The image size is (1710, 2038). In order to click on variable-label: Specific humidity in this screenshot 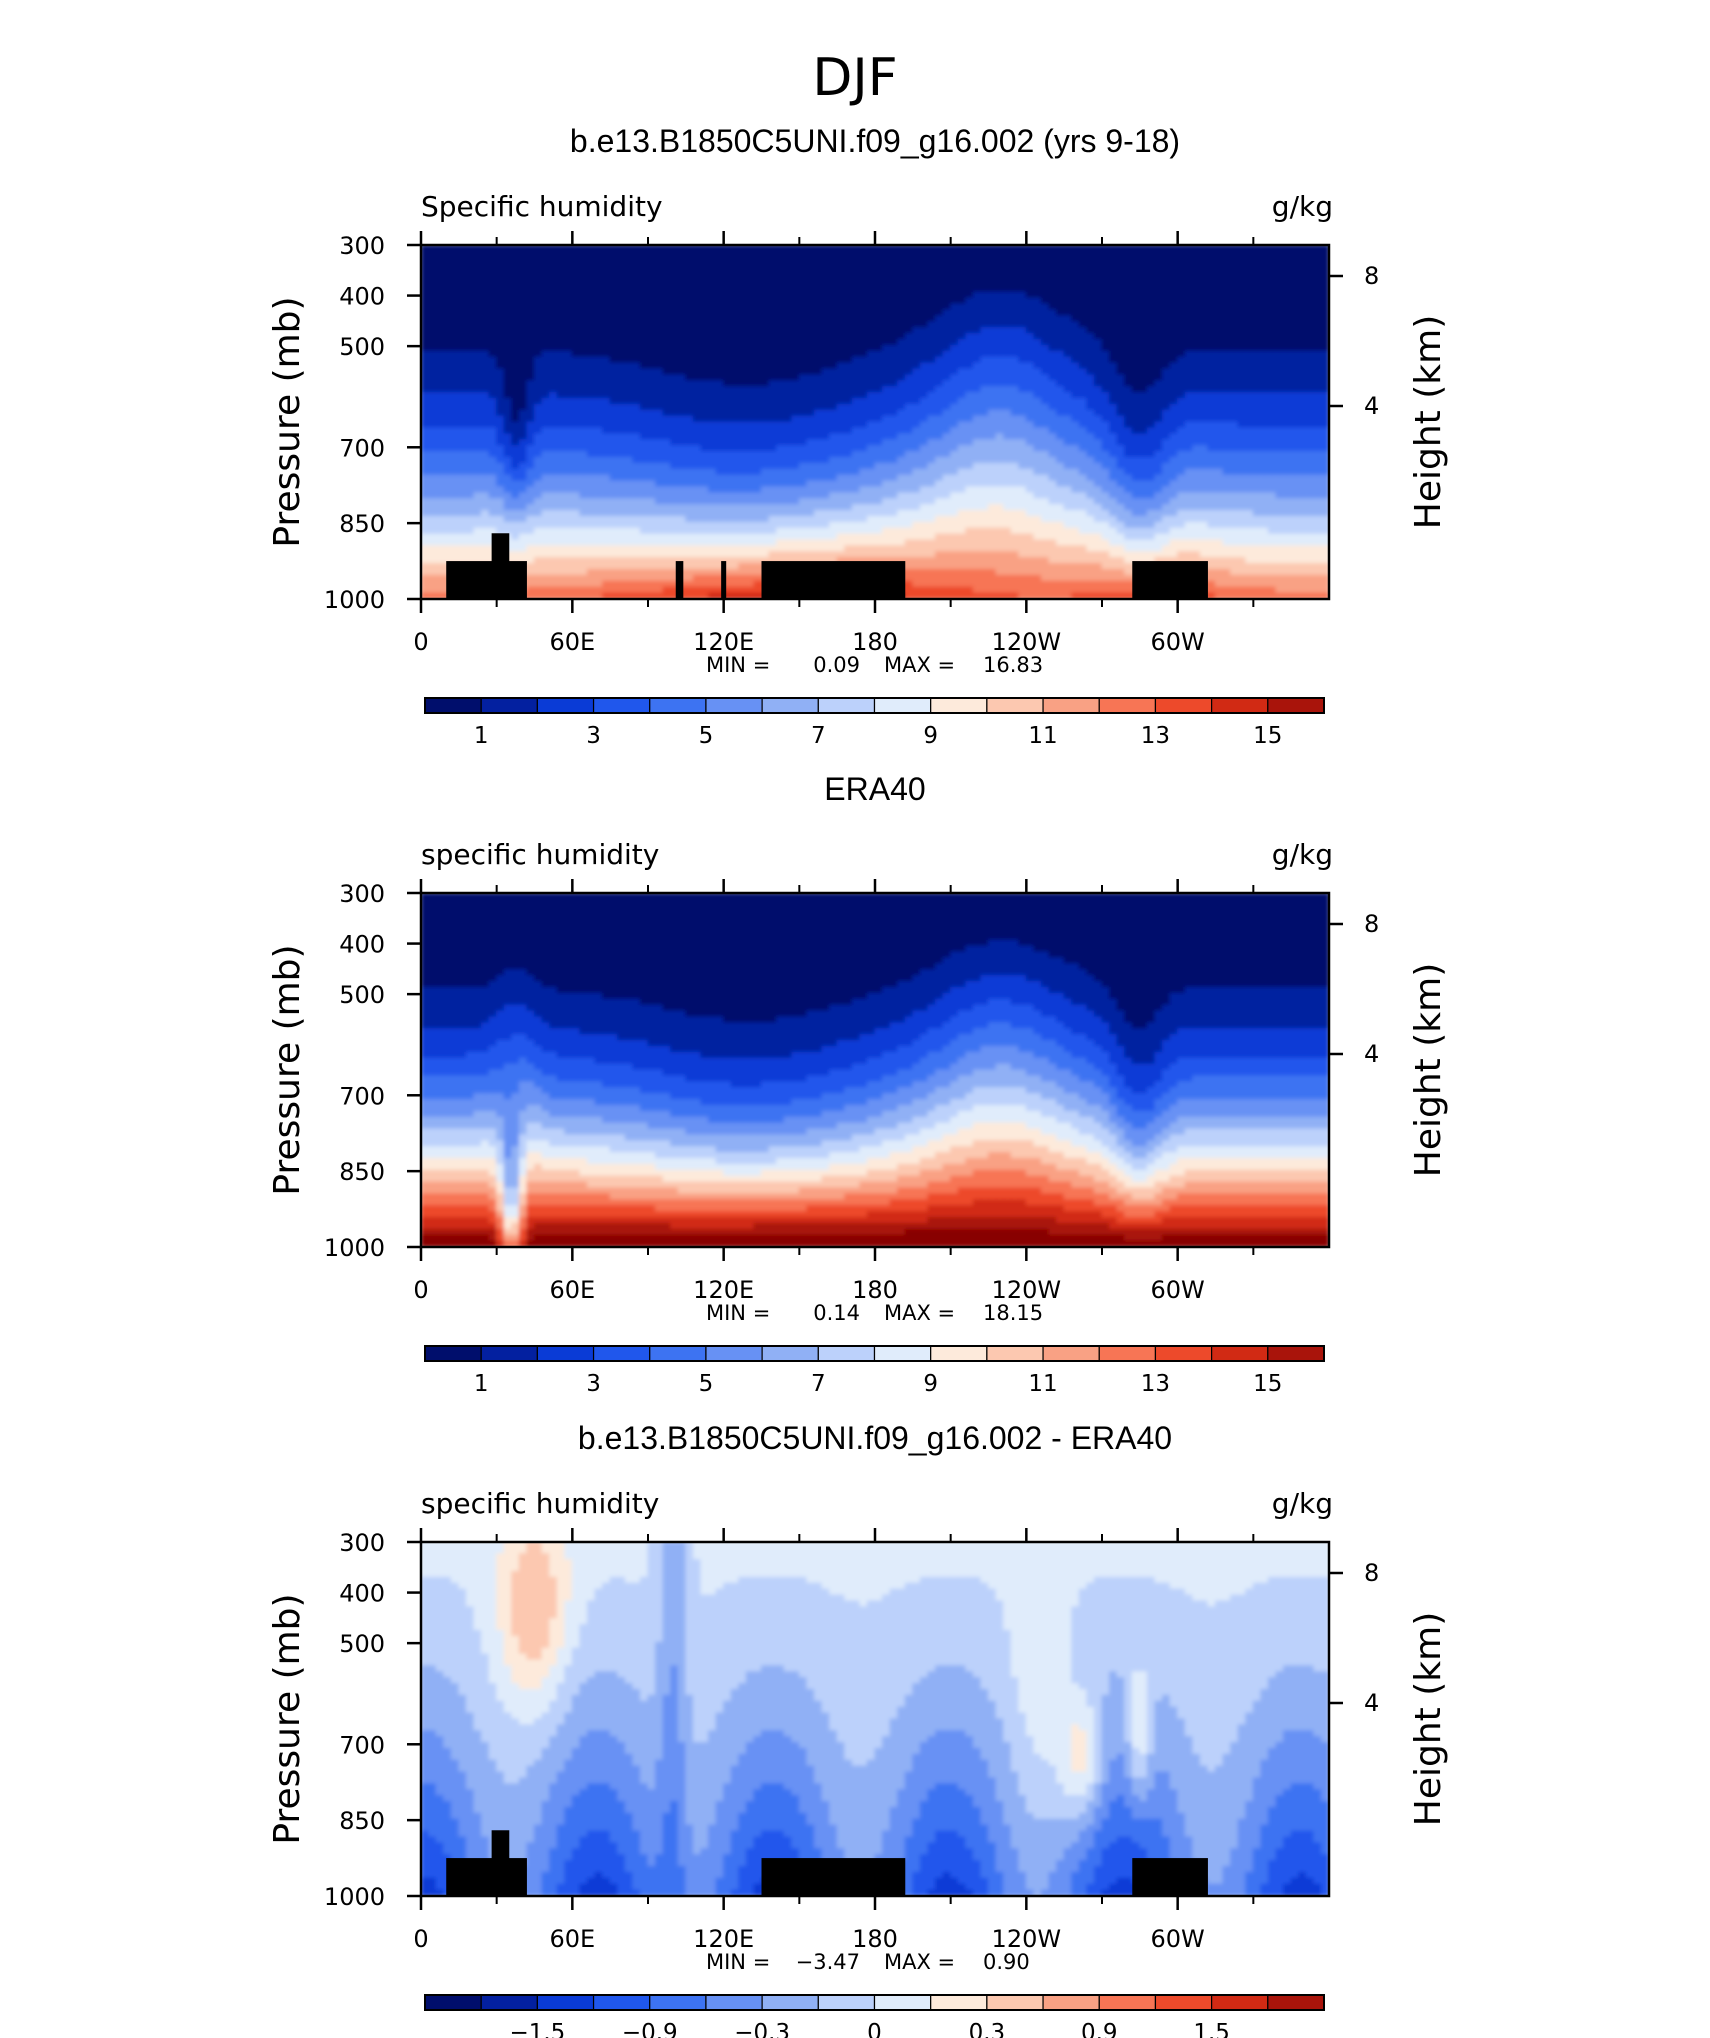, I will do `click(542, 206)`.